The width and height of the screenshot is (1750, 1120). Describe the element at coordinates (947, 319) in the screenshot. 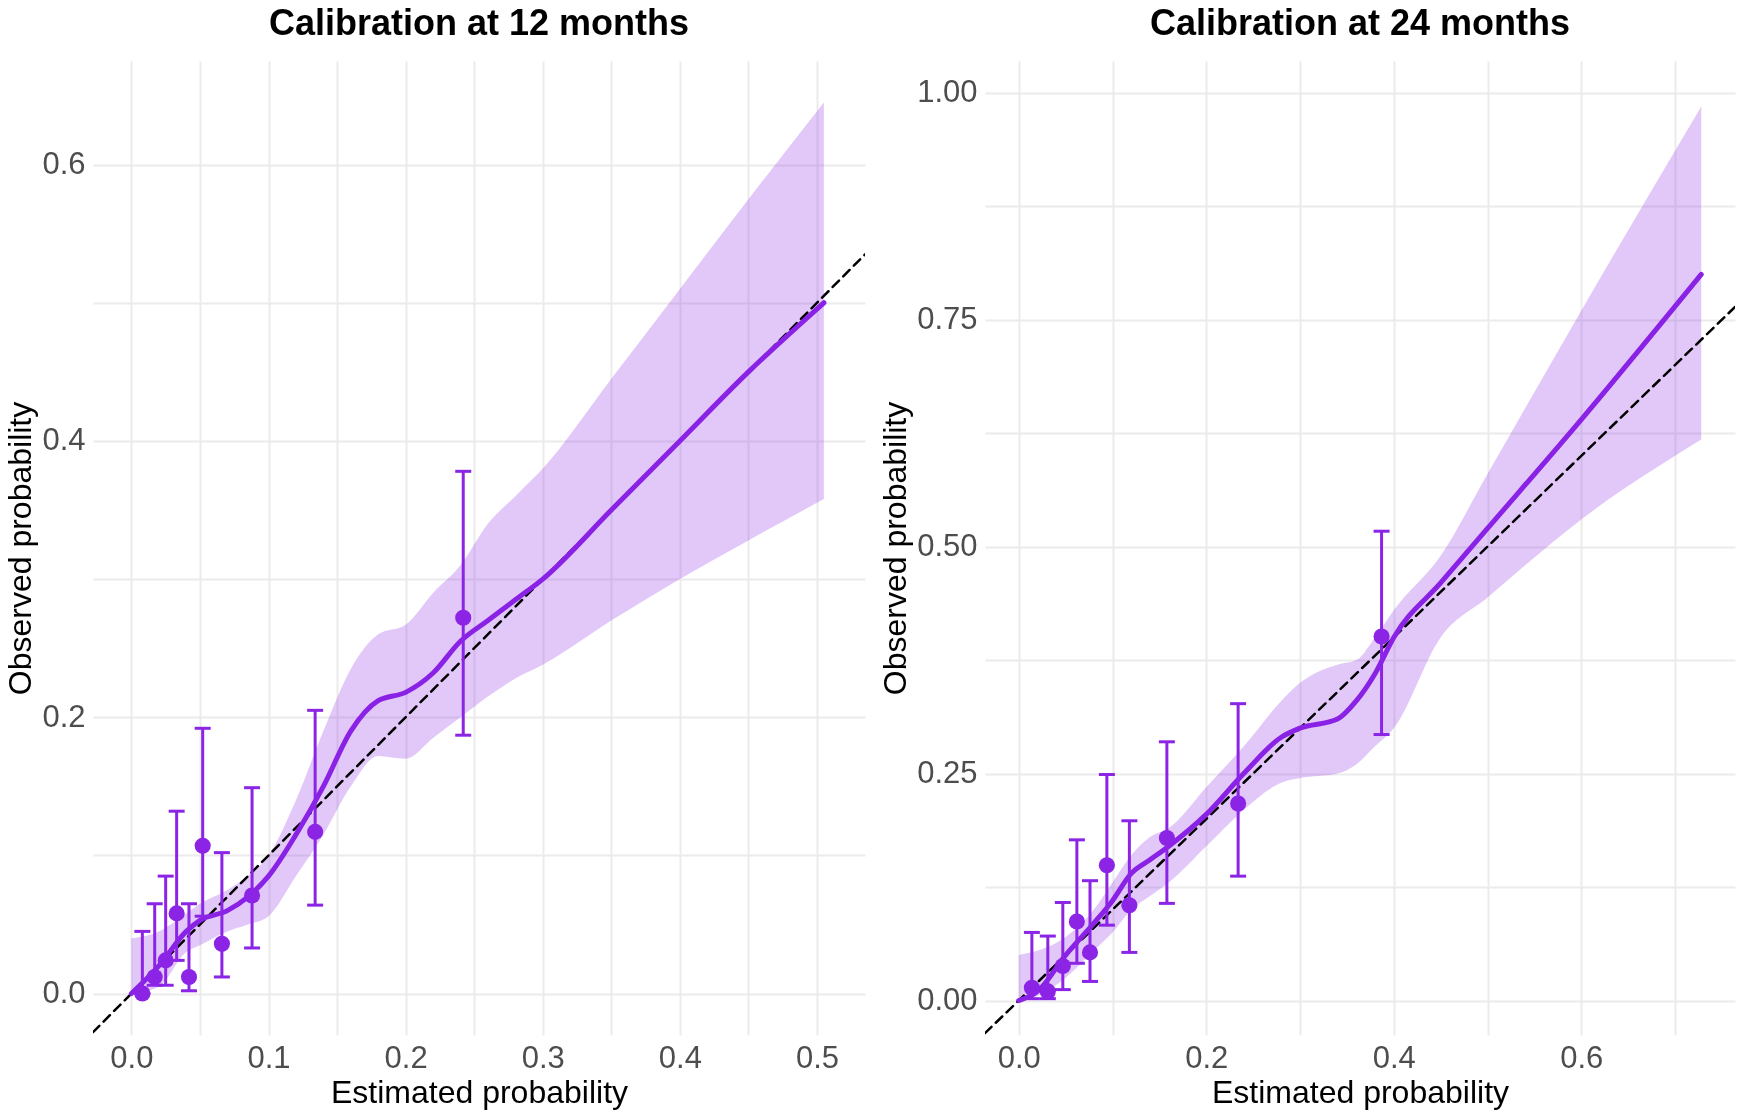

I see `y-tick-label: 0.75` at that location.